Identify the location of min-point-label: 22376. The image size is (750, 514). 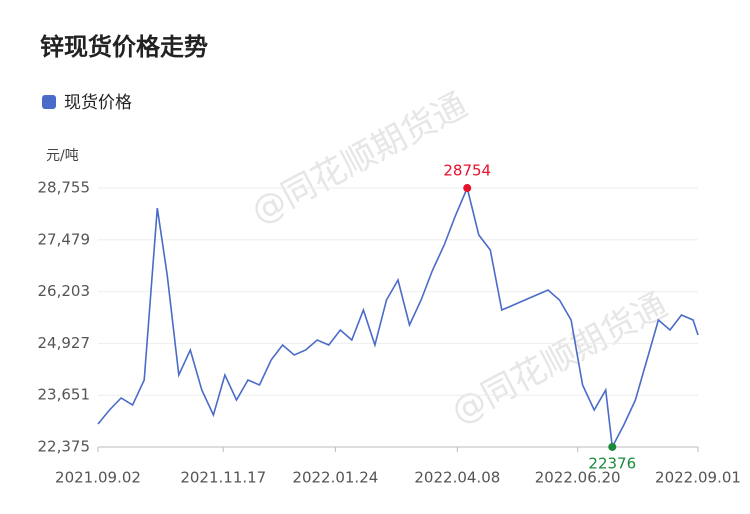
(612, 463).